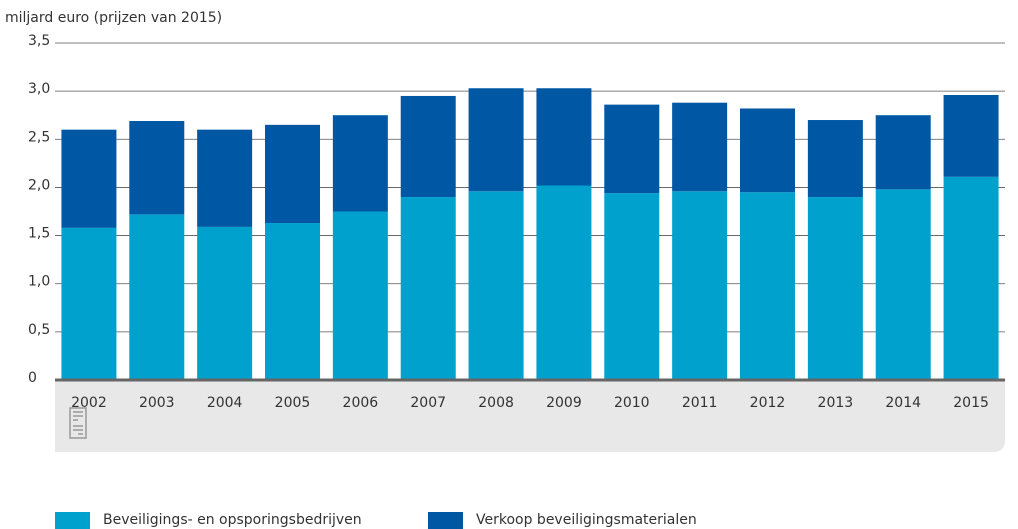 The height and width of the screenshot is (529, 1018). I want to click on x-tick-label: 2011, so click(700, 403).